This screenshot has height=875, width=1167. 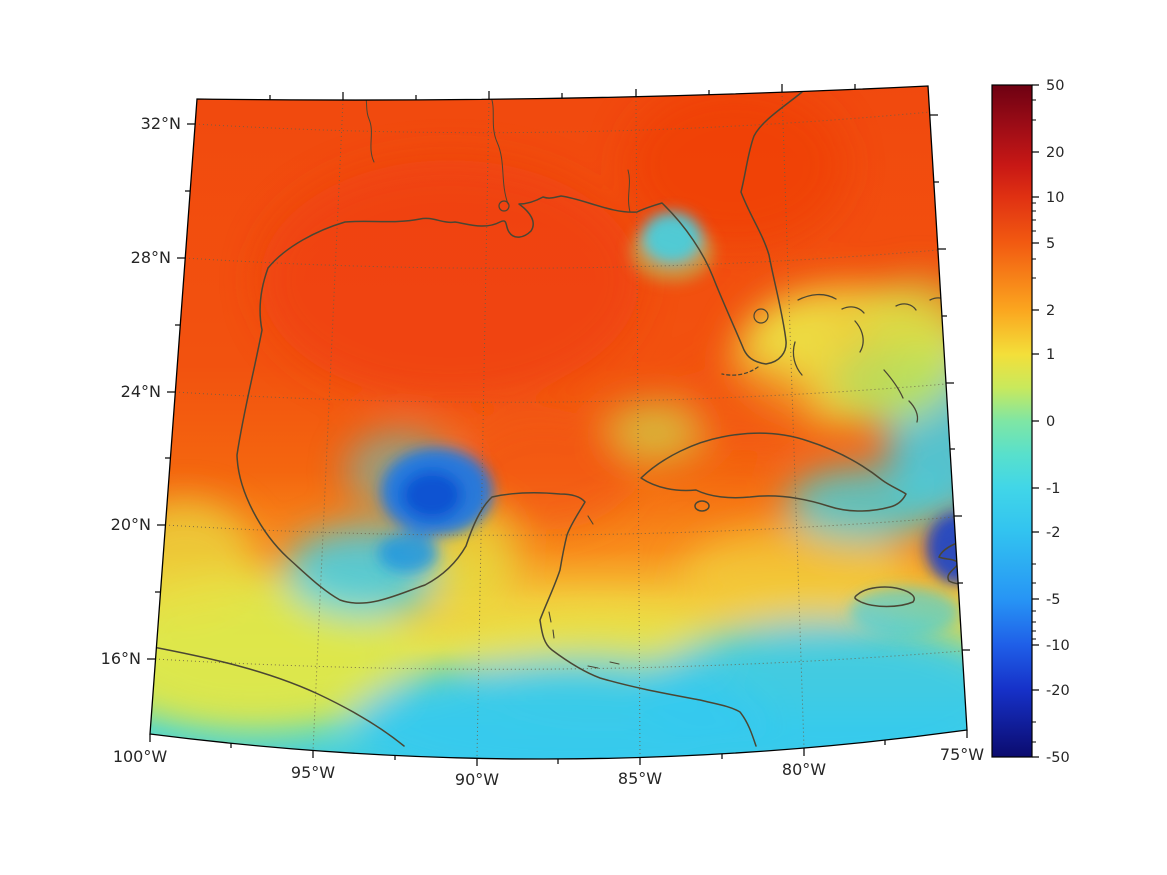 I want to click on lat-label-20n: 20°N, so click(x=131, y=524).